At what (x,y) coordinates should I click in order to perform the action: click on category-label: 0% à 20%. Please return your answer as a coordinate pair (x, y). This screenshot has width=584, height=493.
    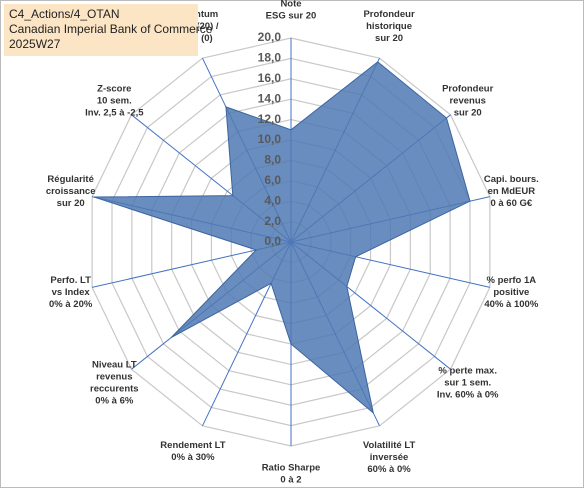
    Looking at the image, I should click on (71, 304).